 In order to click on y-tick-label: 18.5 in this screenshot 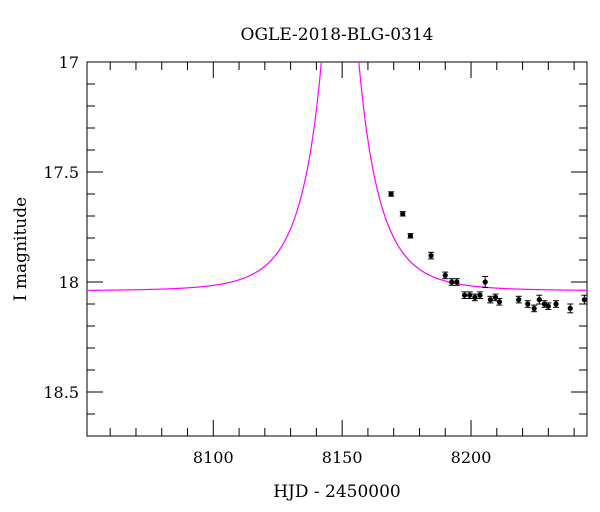, I will do `click(61, 392)`.